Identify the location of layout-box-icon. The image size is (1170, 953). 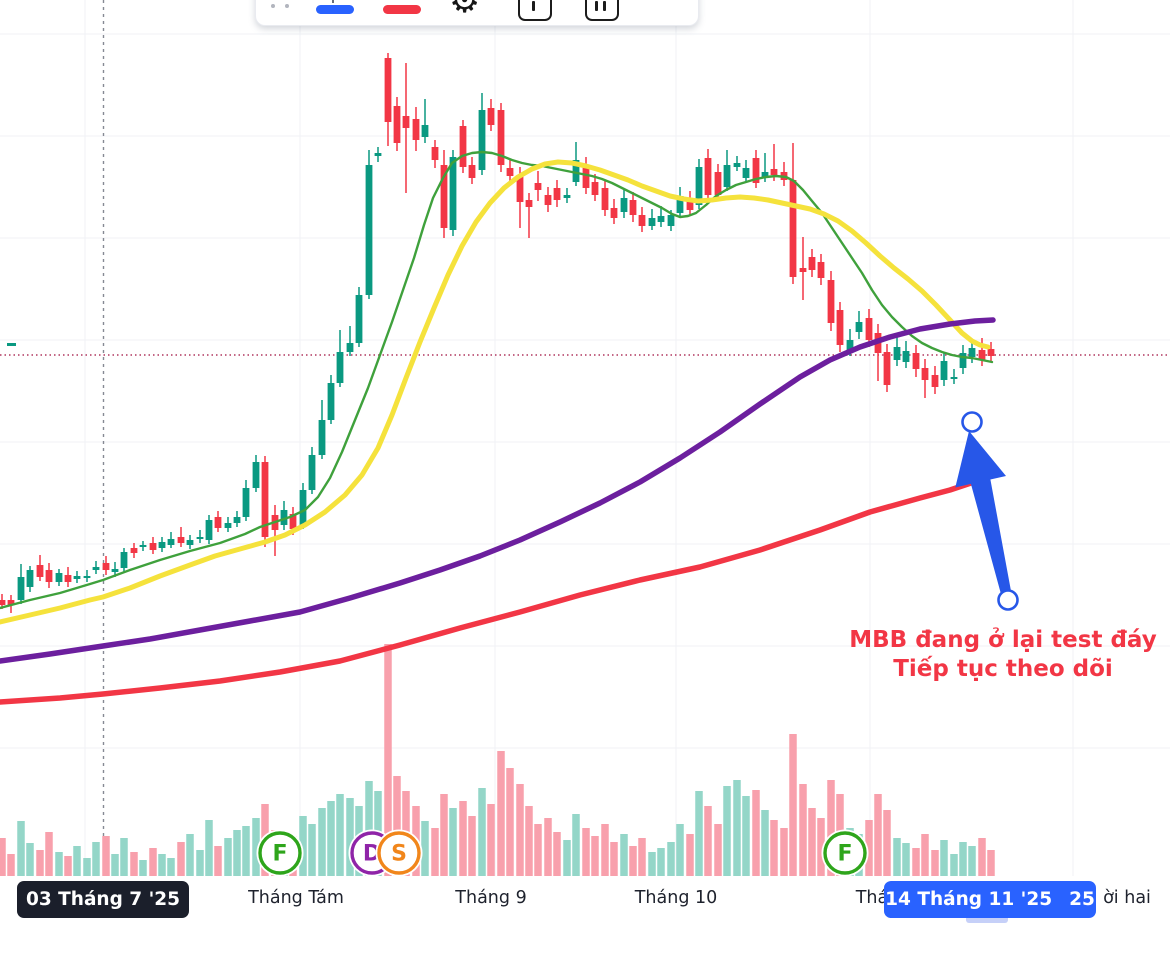
(602, 10).